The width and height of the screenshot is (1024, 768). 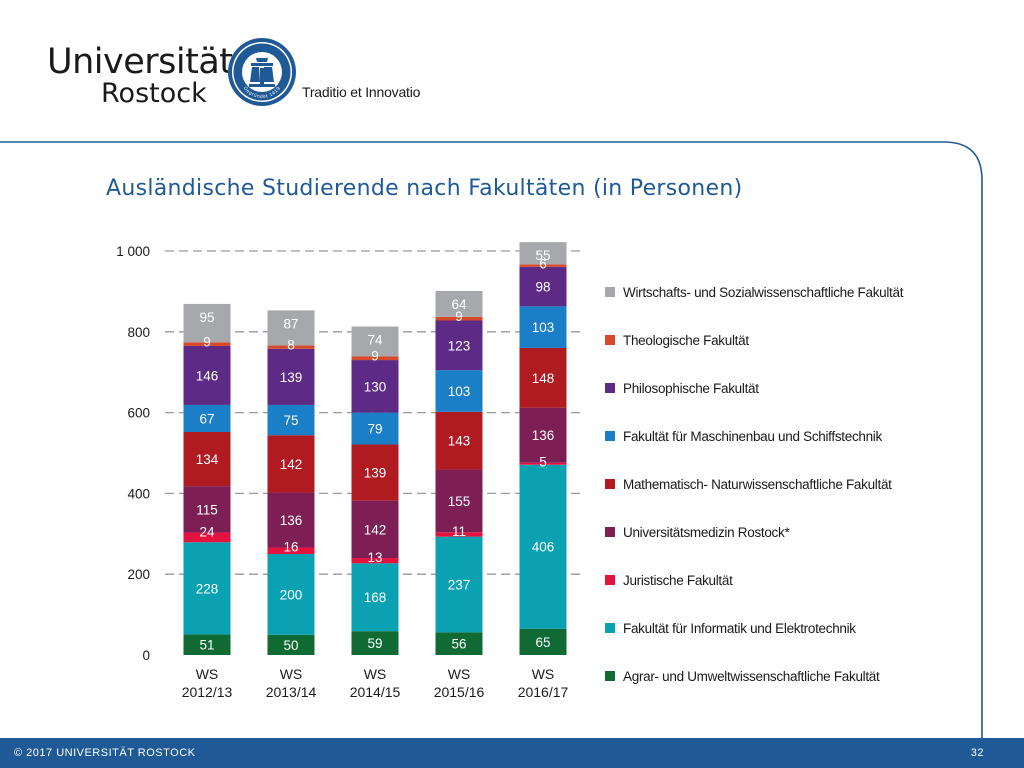 I want to click on bar-data-label: 74, so click(x=375, y=340).